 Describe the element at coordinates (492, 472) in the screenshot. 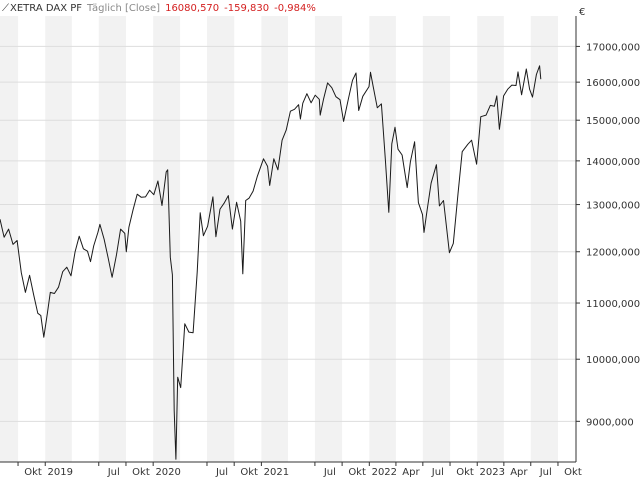

I see `x-tick-label: 2023` at that location.